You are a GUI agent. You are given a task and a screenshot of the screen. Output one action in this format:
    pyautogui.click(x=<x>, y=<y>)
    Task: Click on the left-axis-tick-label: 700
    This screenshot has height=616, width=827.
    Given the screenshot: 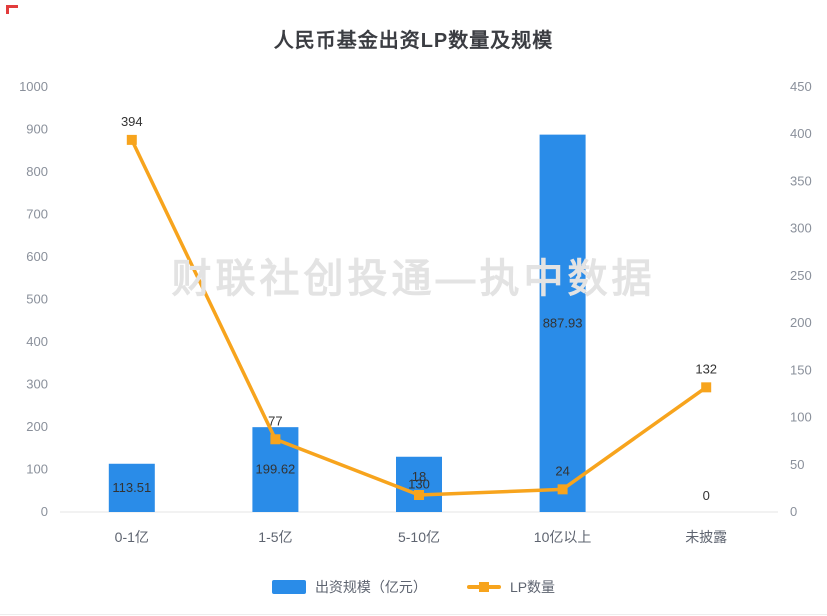 What is the action you would take?
    pyautogui.click(x=37, y=214)
    